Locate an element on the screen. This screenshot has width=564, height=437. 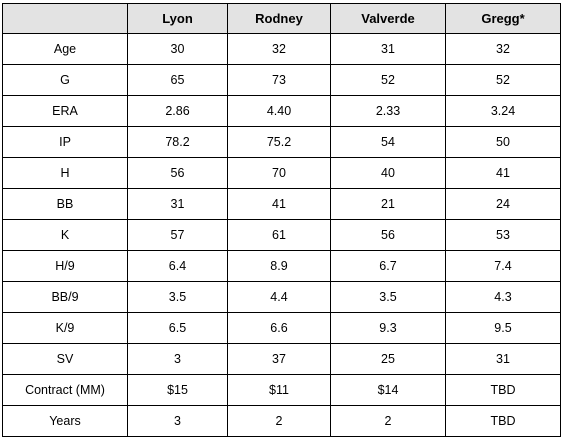
table-cell: 4.3 is located at coordinates (503, 297).